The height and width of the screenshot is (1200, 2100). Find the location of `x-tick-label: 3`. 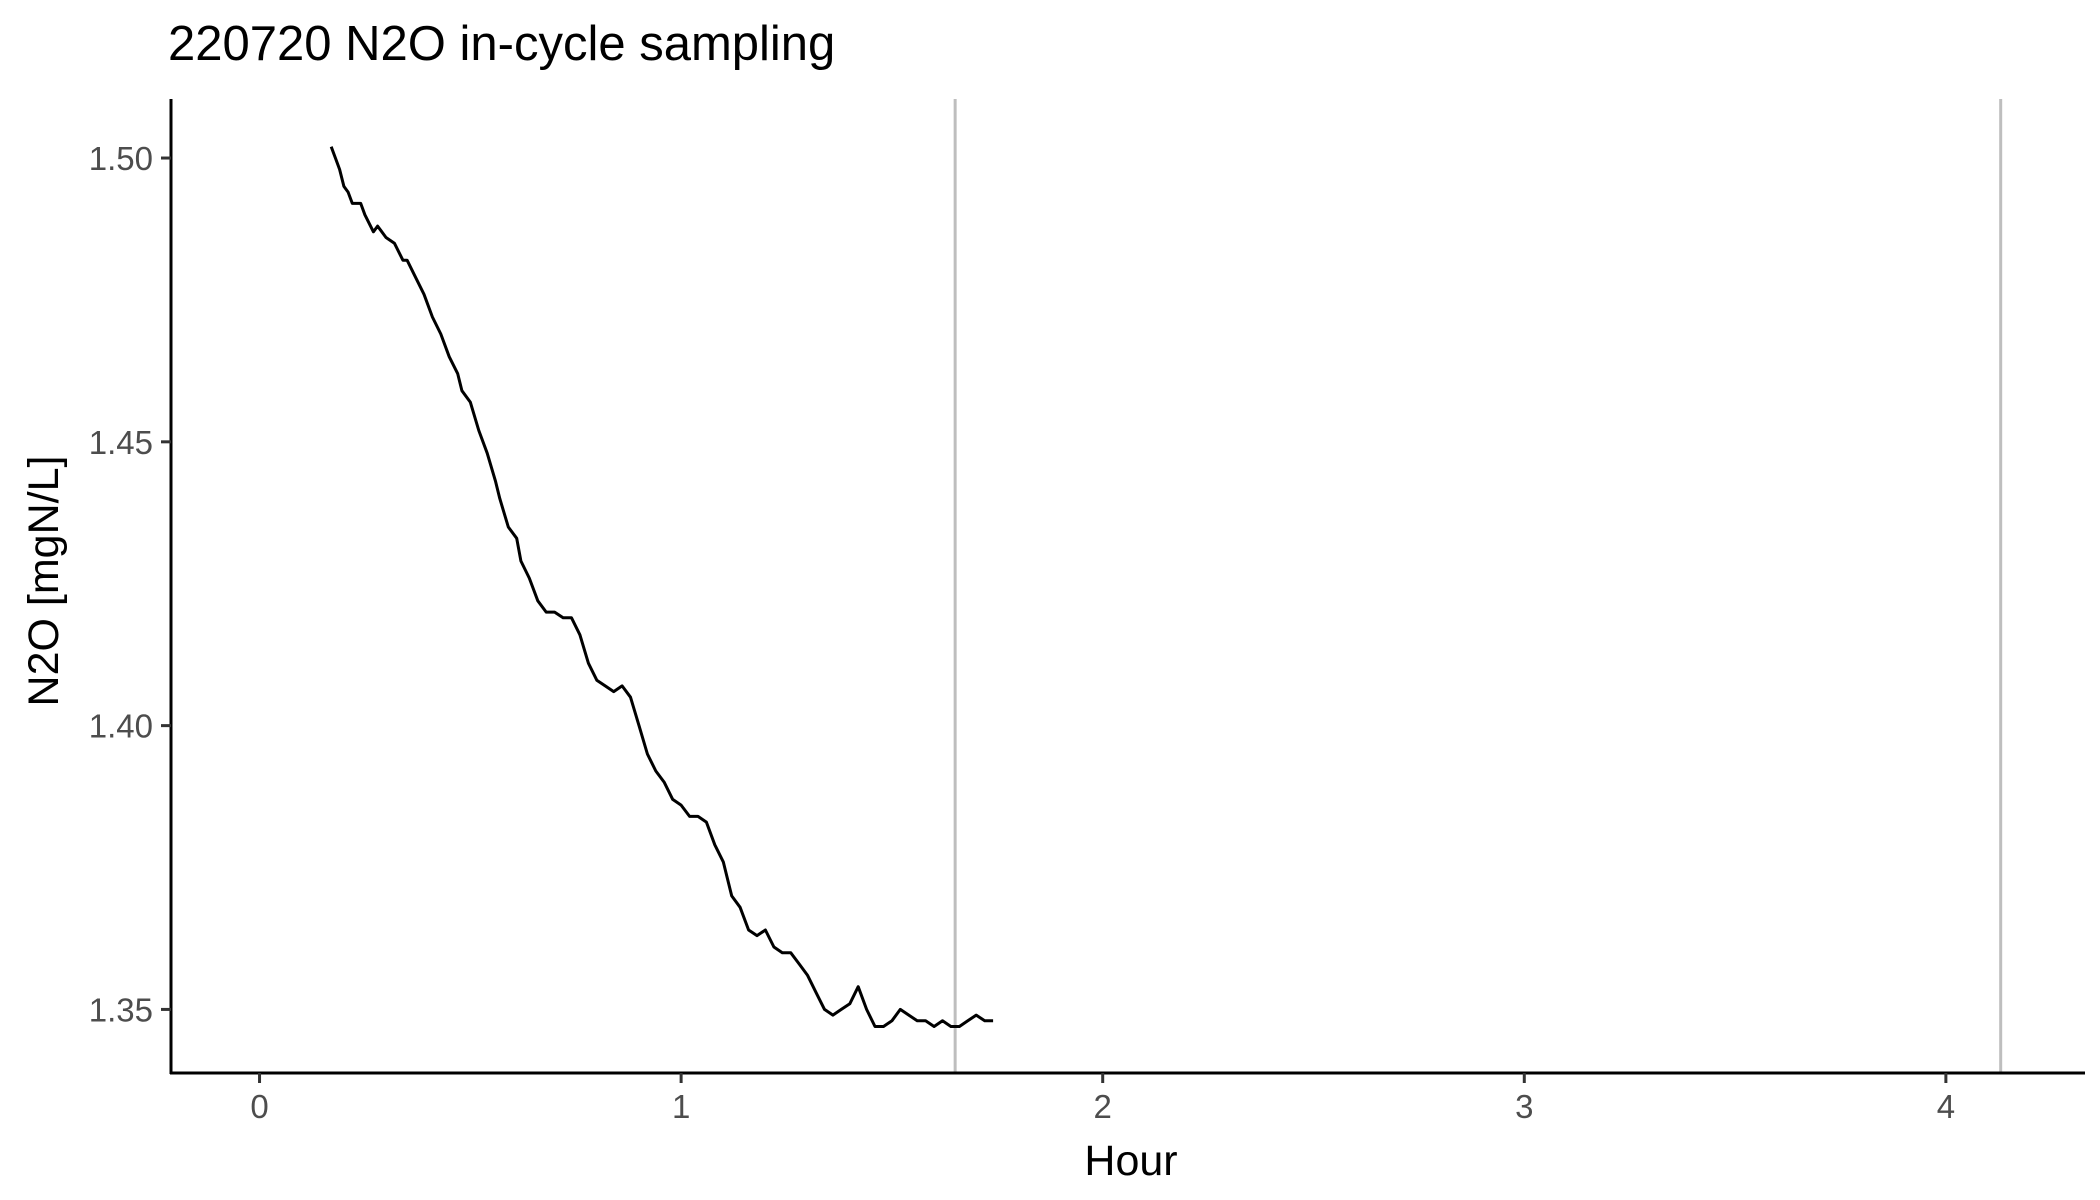

x-tick-label: 3 is located at coordinates (1524, 1106).